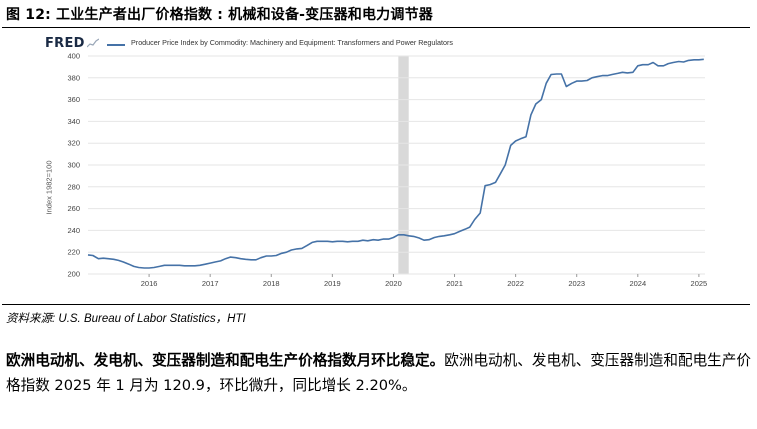 This screenshot has width=757, height=429. I want to click on top-divider, so click(376, 27).